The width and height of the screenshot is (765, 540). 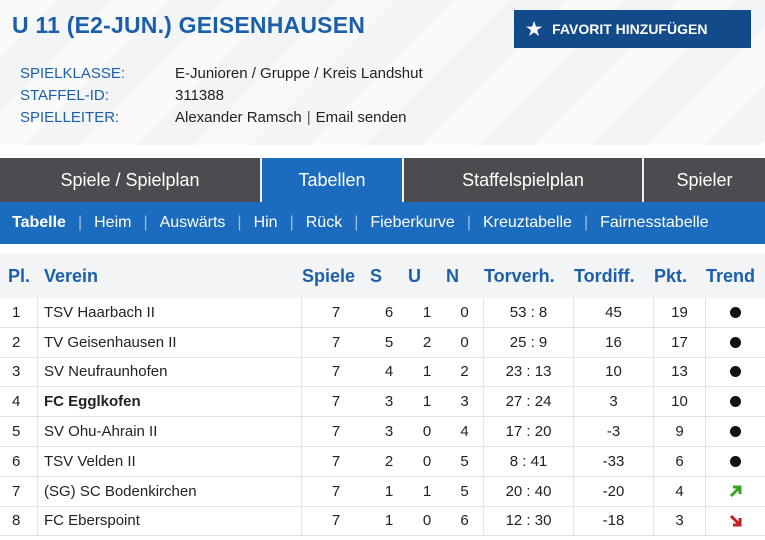 What do you see at coordinates (382, 313) in the screenshot?
I see `table-row: 1 TSV Haarbach II 7 6 1 0 53 : 8 45 19` at bounding box center [382, 313].